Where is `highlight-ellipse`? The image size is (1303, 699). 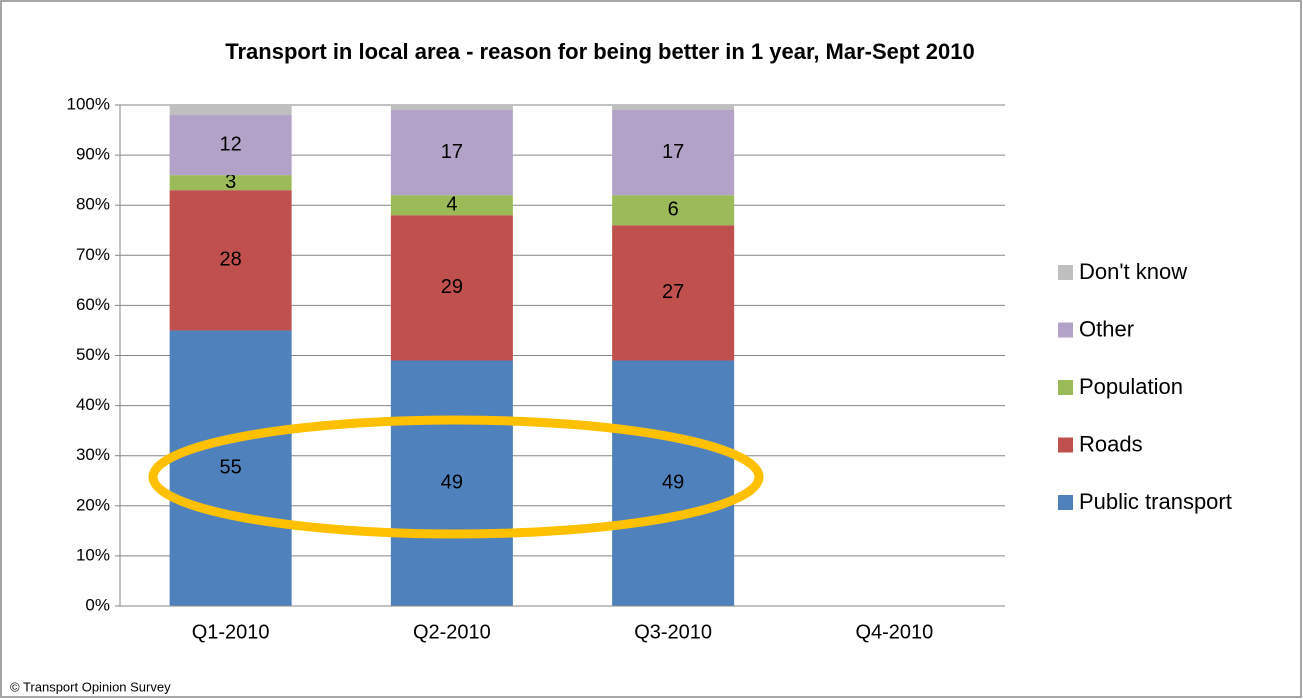
highlight-ellipse is located at coordinates (456, 477).